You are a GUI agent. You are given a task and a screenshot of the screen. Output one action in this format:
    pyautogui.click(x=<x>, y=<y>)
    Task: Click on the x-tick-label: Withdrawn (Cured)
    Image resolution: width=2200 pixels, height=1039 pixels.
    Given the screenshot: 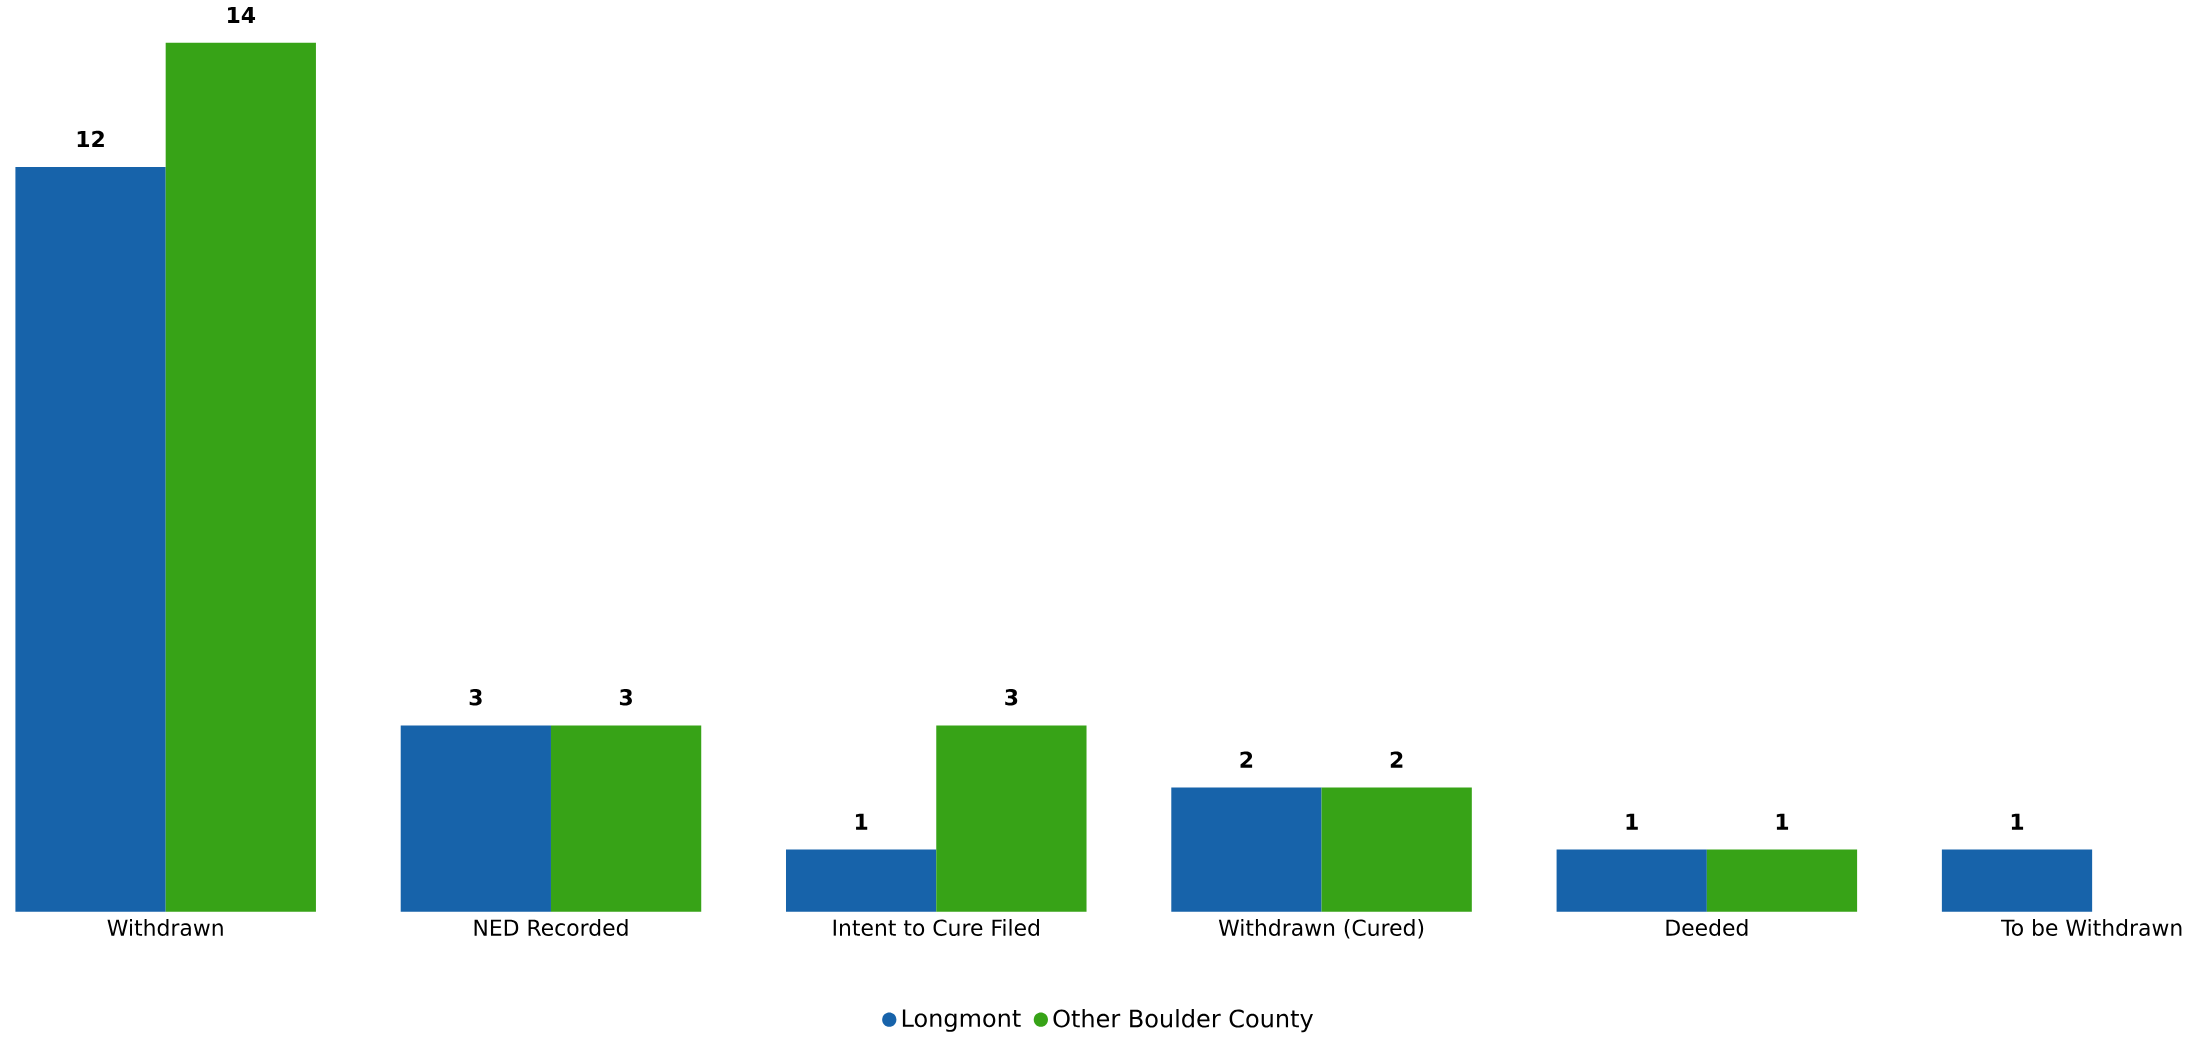 What is the action you would take?
    pyautogui.click(x=1321, y=929)
    